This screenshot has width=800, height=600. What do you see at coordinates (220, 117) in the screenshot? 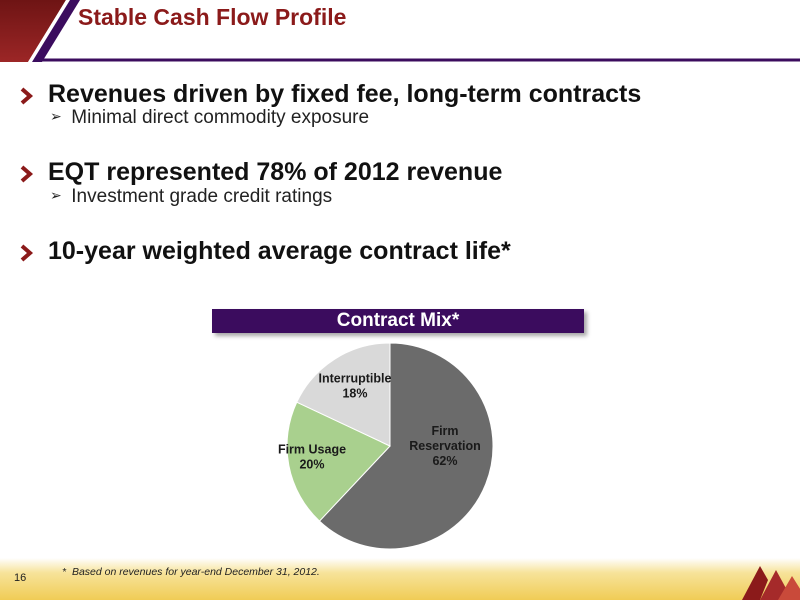
I see `sub-bullet-text: Minimal direct commodity exposure` at bounding box center [220, 117].